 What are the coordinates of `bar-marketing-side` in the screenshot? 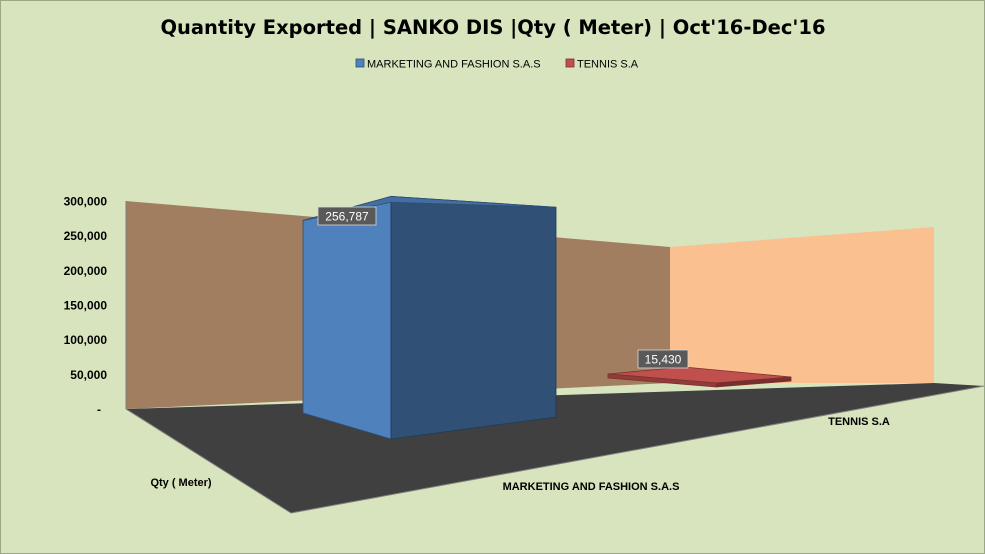 It's located at (473, 318).